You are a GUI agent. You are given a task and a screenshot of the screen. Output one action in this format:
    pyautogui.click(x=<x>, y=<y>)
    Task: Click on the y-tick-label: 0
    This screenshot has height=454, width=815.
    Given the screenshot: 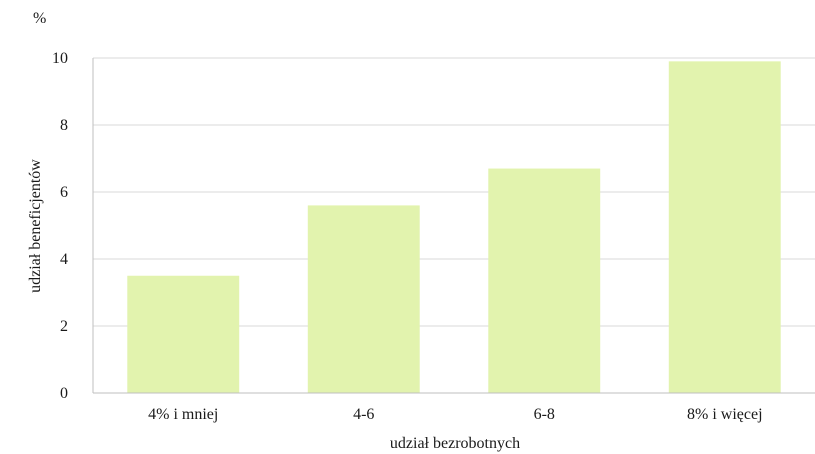 What is the action you would take?
    pyautogui.click(x=64, y=393)
    